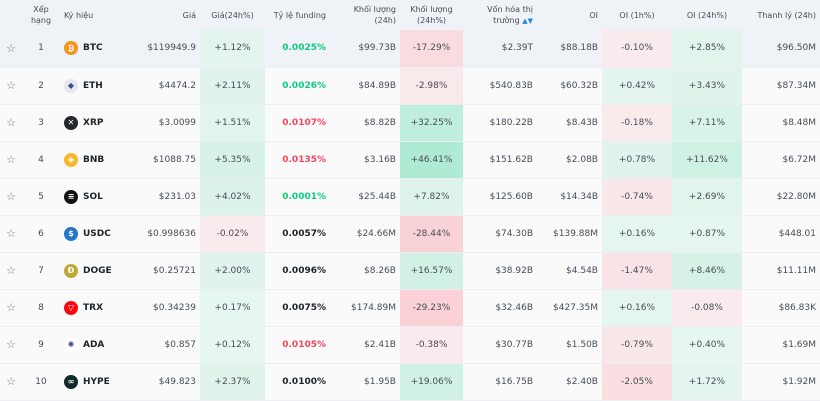  Describe the element at coordinates (100, 307) in the screenshot. I see `symbol-cell: ▽ TRX` at that location.